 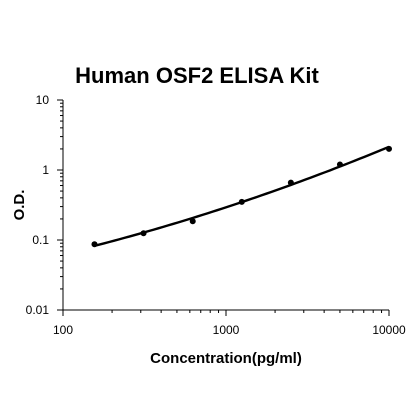 What do you see at coordinates (197, 75) in the screenshot?
I see `chart-title: Human OSF2 ELISA Kit` at bounding box center [197, 75].